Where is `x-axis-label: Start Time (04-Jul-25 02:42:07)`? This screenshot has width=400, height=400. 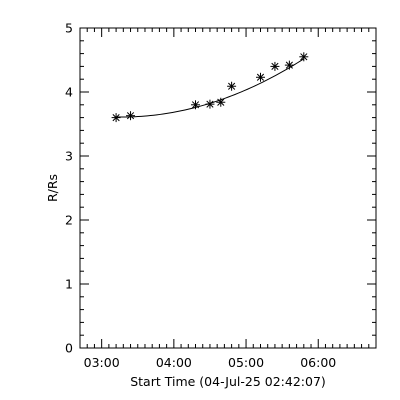
x-axis-label: Start Time (04-Jul-25 02:42:07) is located at coordinates (228, 381).